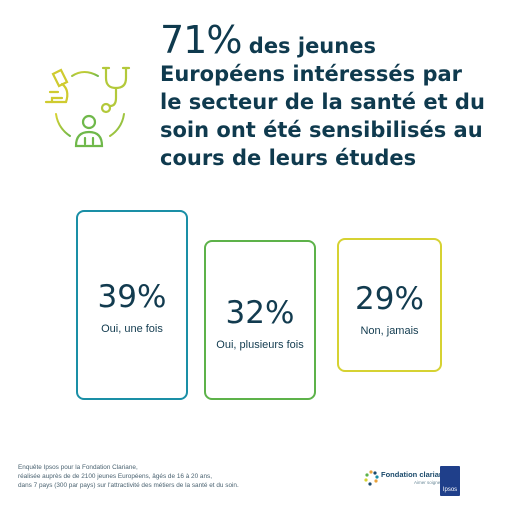  Describe the element at coordinates (288, 158) in the screenshot. I see `headline-line-5: cours de leurs études` at that location.